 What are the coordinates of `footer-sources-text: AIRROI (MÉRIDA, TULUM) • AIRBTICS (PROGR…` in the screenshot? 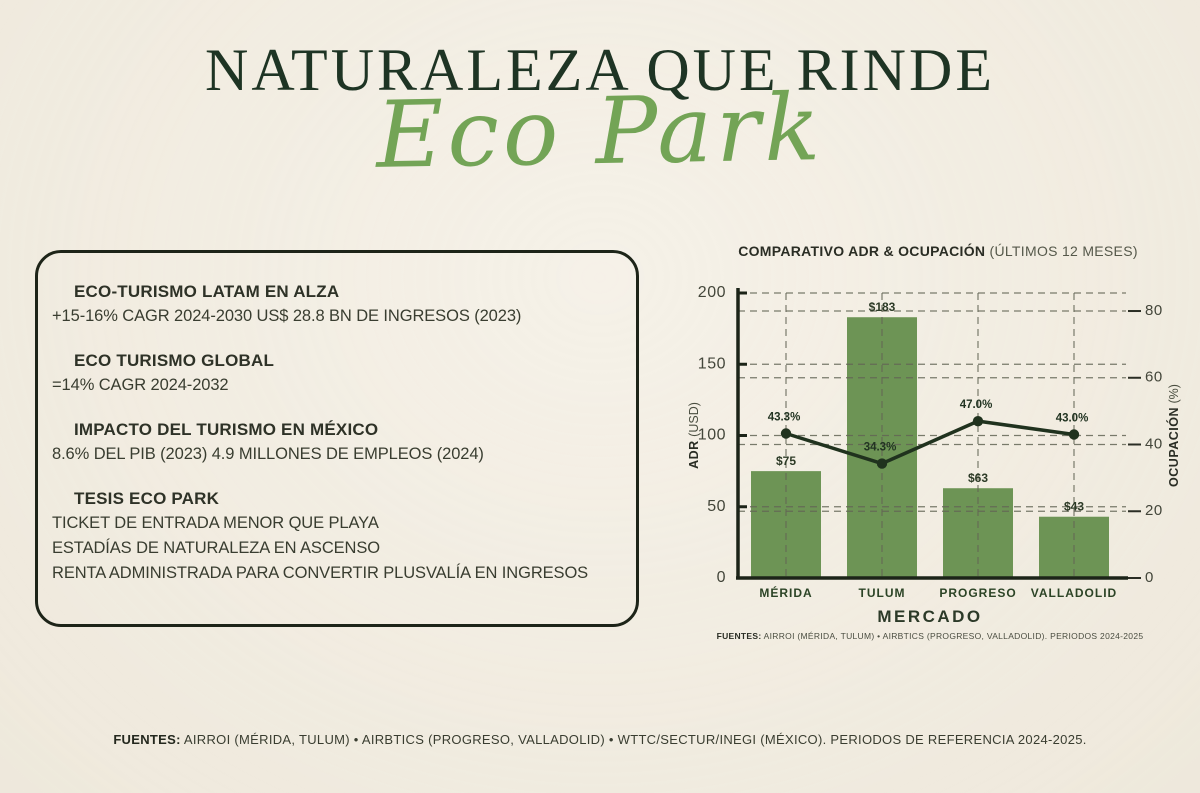 It's located at (633, 739).